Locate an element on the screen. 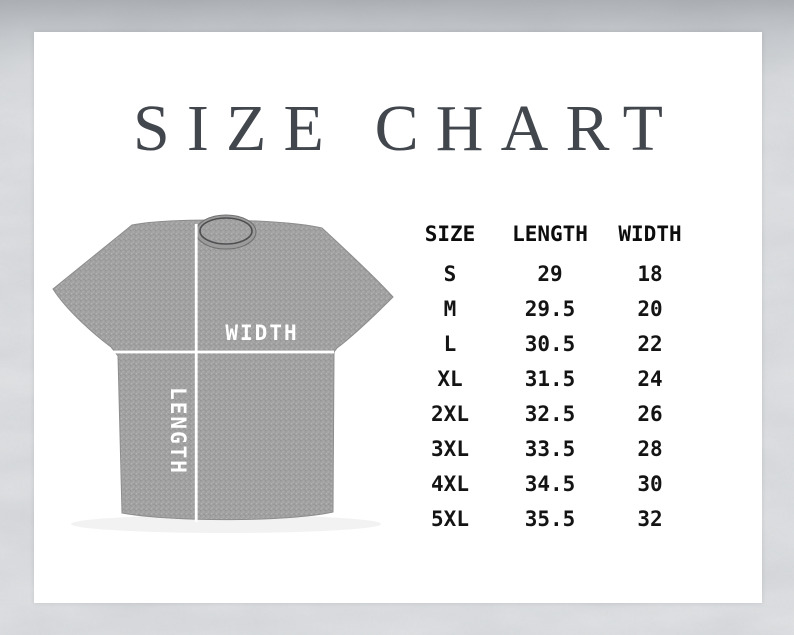 The image size is (794, 635). cell-length: 33.5 is located at coordinates (550, 448).